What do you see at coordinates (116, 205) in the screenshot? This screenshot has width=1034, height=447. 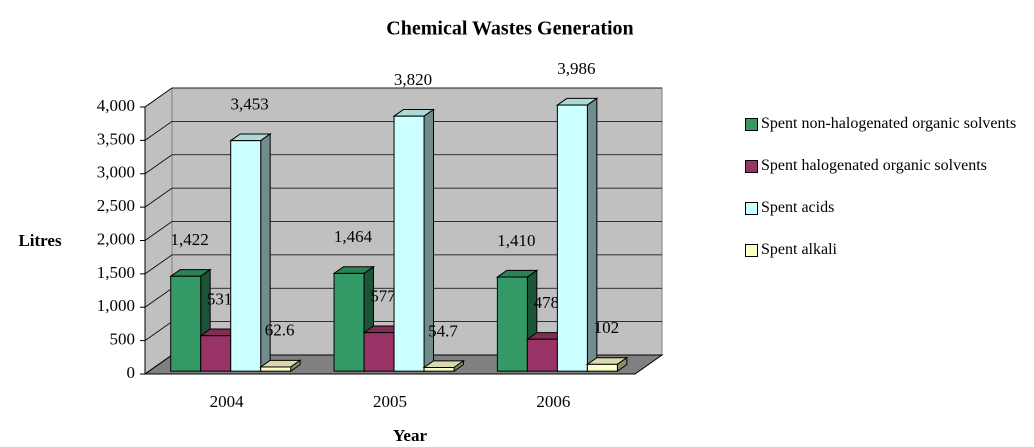 I see `y-tick-label: 2,500` at bounding box center [116, 205].